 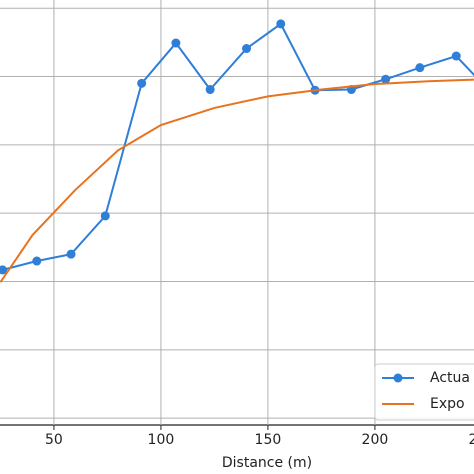 What do you see at coordinates (447, 404) in the screenshot?
I see `legend-label: Expo` at bounding box center [447, 404].